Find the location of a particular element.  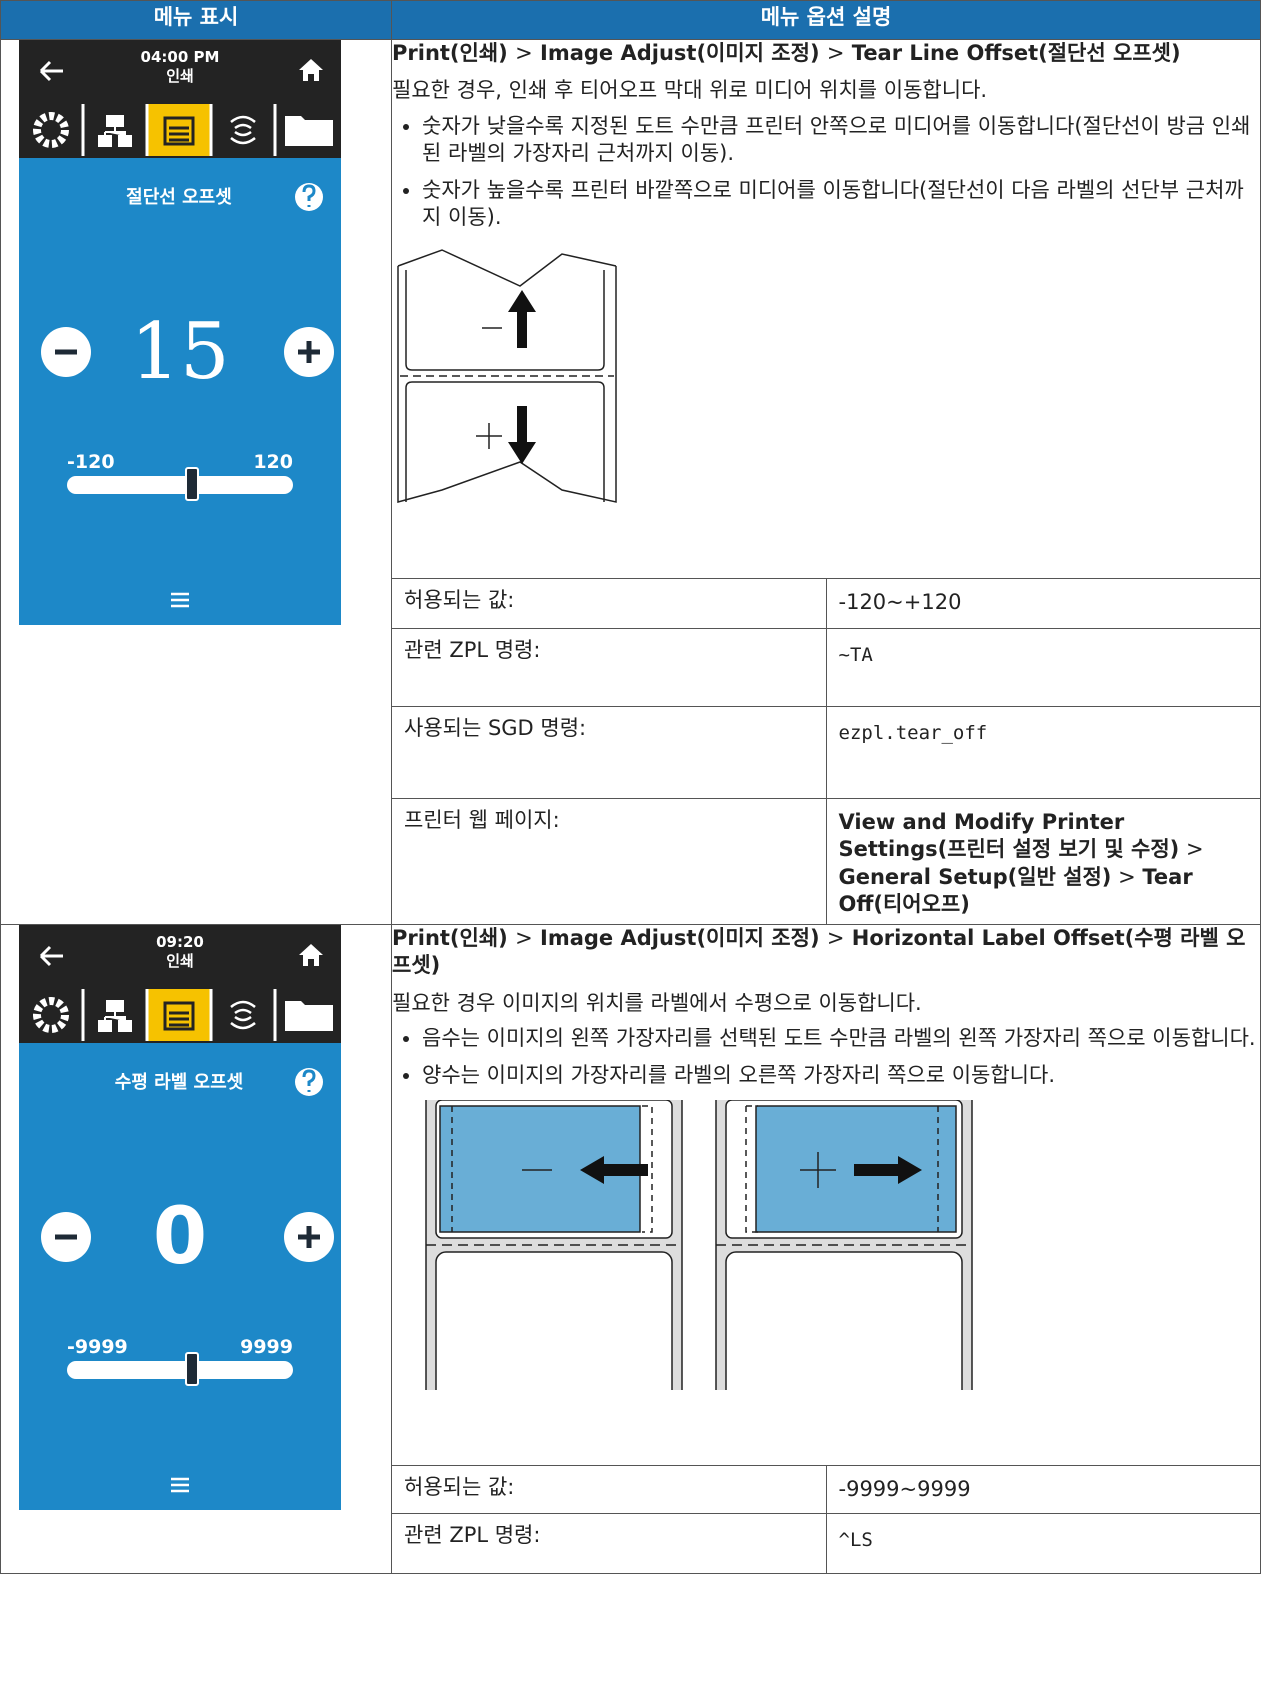

screen-cell: 09:20 인쇄 수평 라벨 오프셋 0 -9999 9999 is located at coordinates (196, 1249).